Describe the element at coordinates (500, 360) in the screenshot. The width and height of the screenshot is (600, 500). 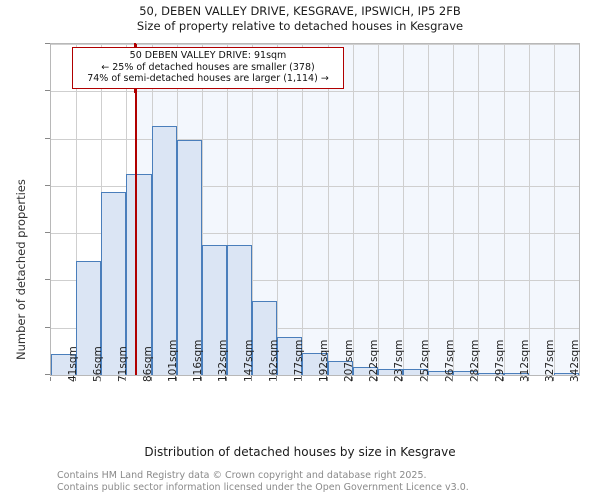
I see `x-tick-label: 297sqm` at that location.